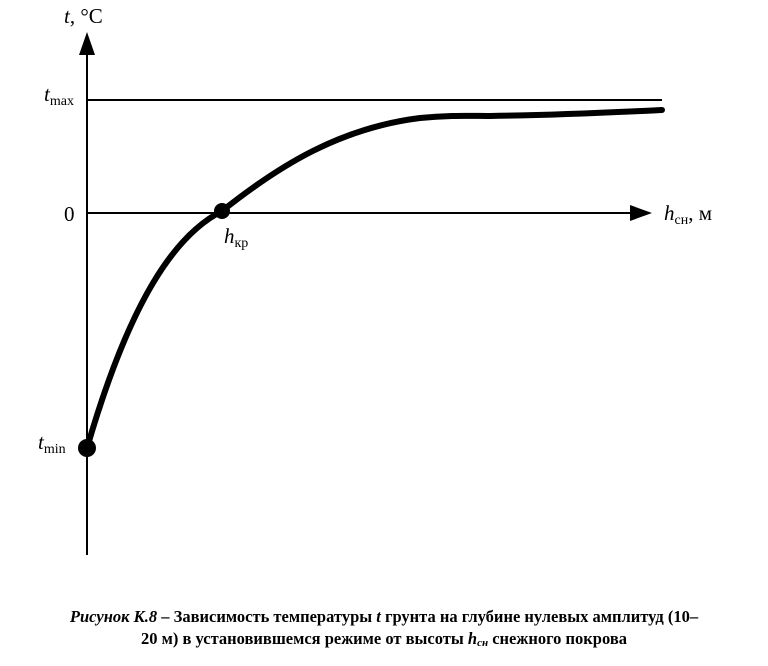 This screenshot has width=768, height=666. I want to click on y-axis-label: t, °C, so click(83, 16).